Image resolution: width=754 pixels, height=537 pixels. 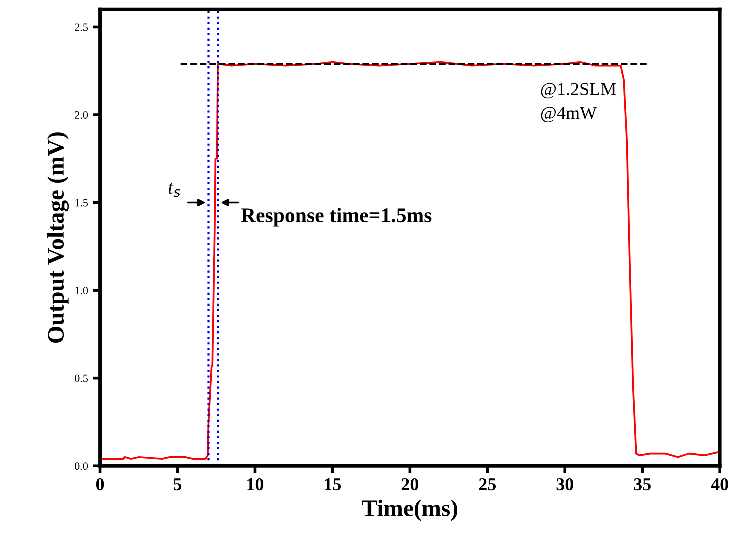 What do you see at coordinates (578, 103) in the screenshot?
I see `annotation: @1.2SLM @4mW` at bounding box center [578, 103].